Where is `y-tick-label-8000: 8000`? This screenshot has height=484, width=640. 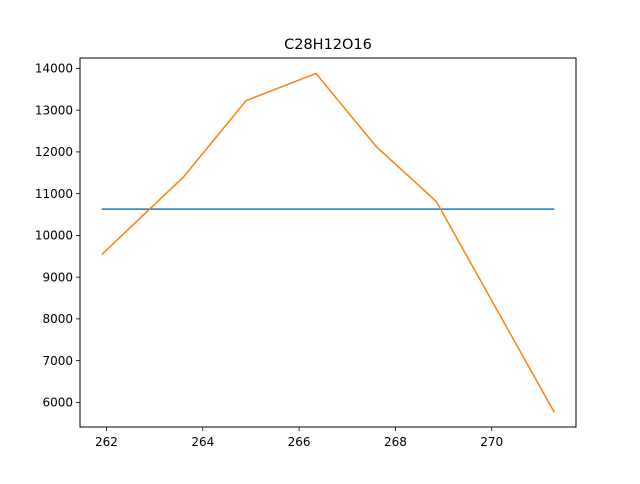
y-tick-label-8000: 8000 is located at coordinates (57, 319).